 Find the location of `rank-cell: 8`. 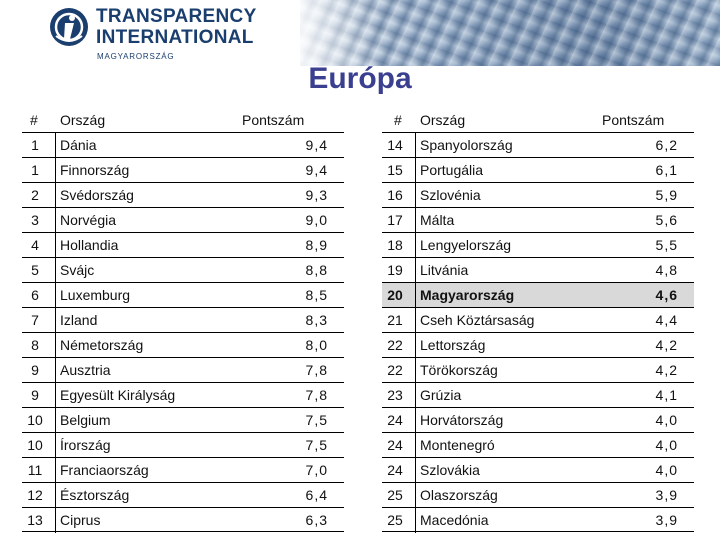

rank-cell: 8 is located at coordinates (35, 345).